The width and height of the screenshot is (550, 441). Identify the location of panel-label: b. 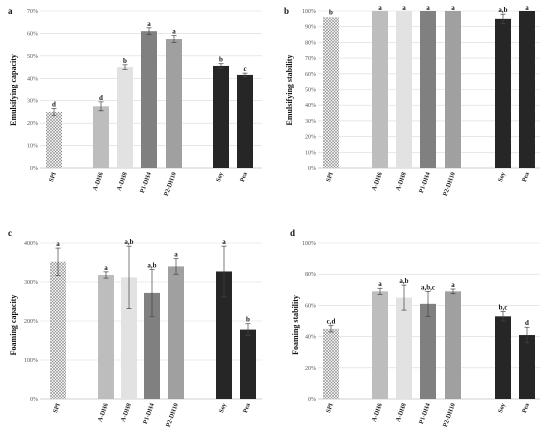
(286, 11).